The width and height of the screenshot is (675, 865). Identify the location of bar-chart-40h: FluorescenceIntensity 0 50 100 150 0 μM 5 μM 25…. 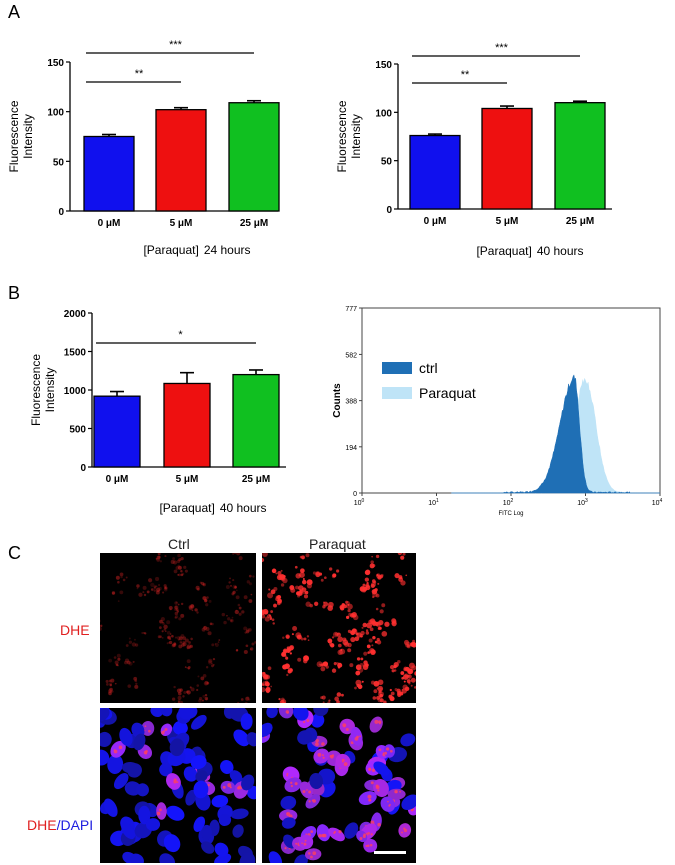
(473, 150).